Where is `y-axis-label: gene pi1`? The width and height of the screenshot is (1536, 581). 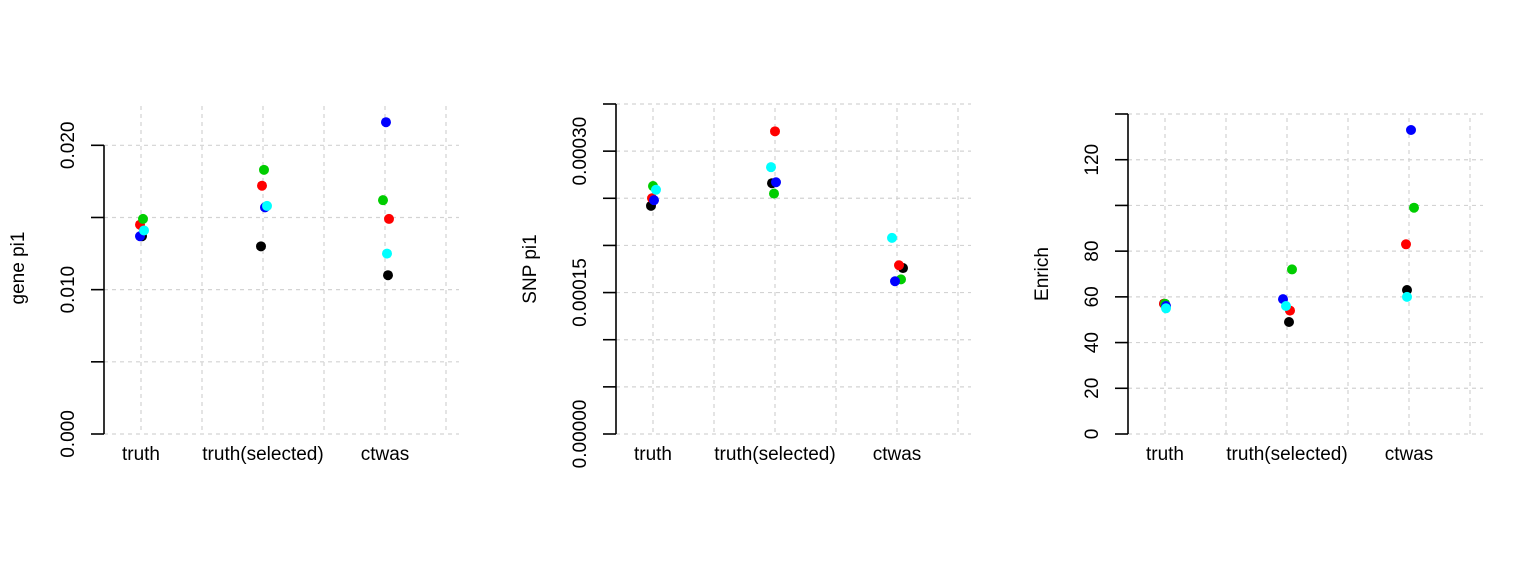
y-axis-label: gene pi1 is located at coordinates (18, 268).